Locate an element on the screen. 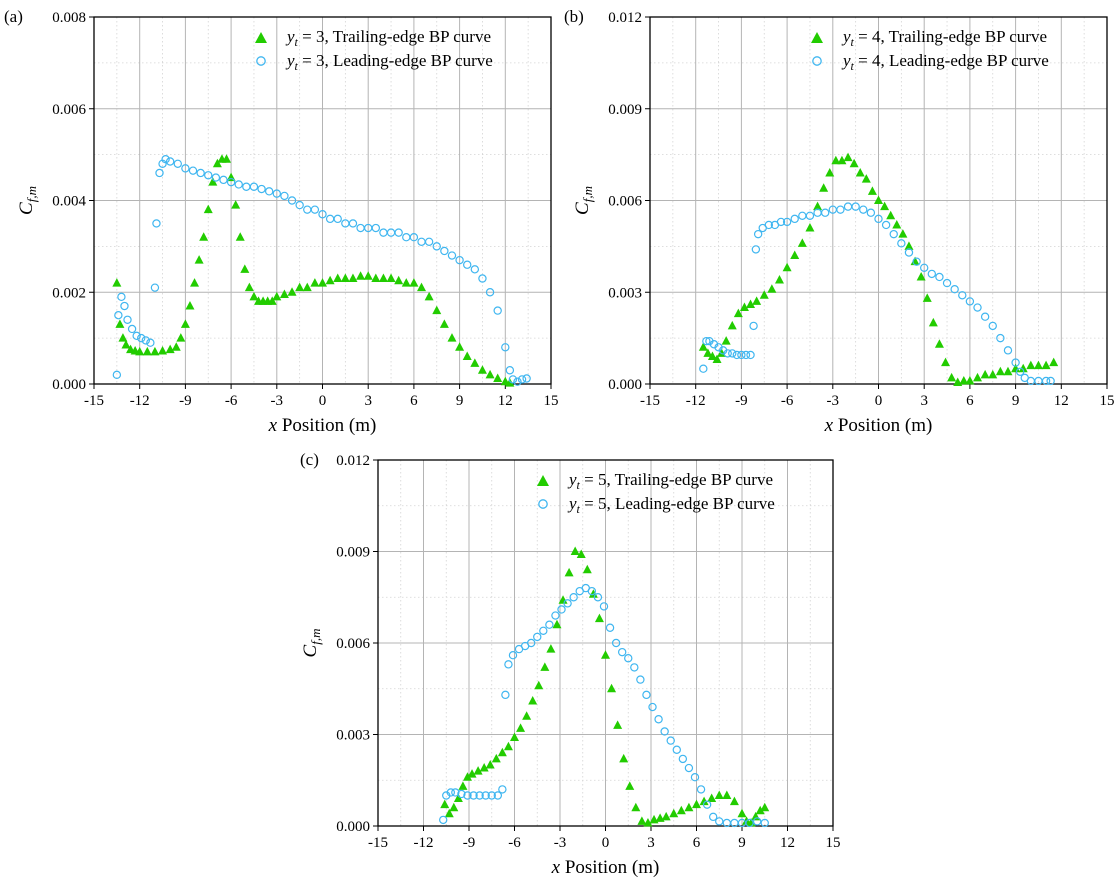 Image resolution: width=1119 pixels, height=891 pixels. panel-label: (a) is located at coordinates (13, 16).